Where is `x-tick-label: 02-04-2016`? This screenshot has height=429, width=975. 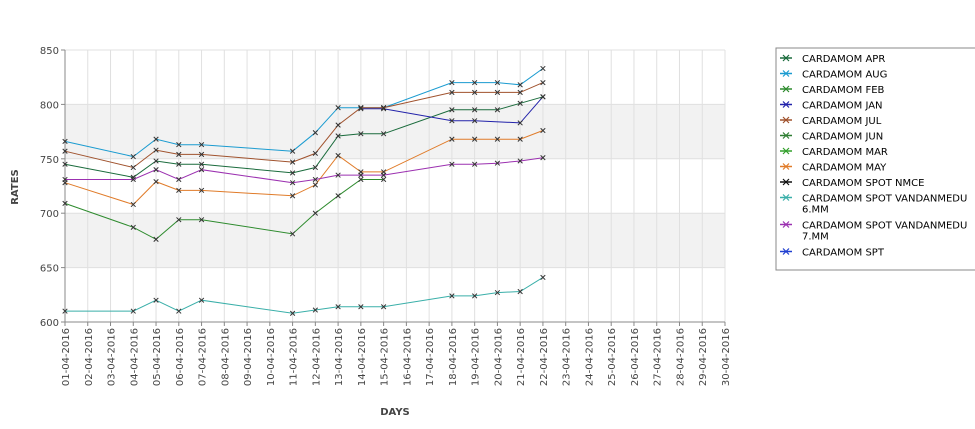
x-tick-label: 02-04-2016 is located at coordinates (89, 357).